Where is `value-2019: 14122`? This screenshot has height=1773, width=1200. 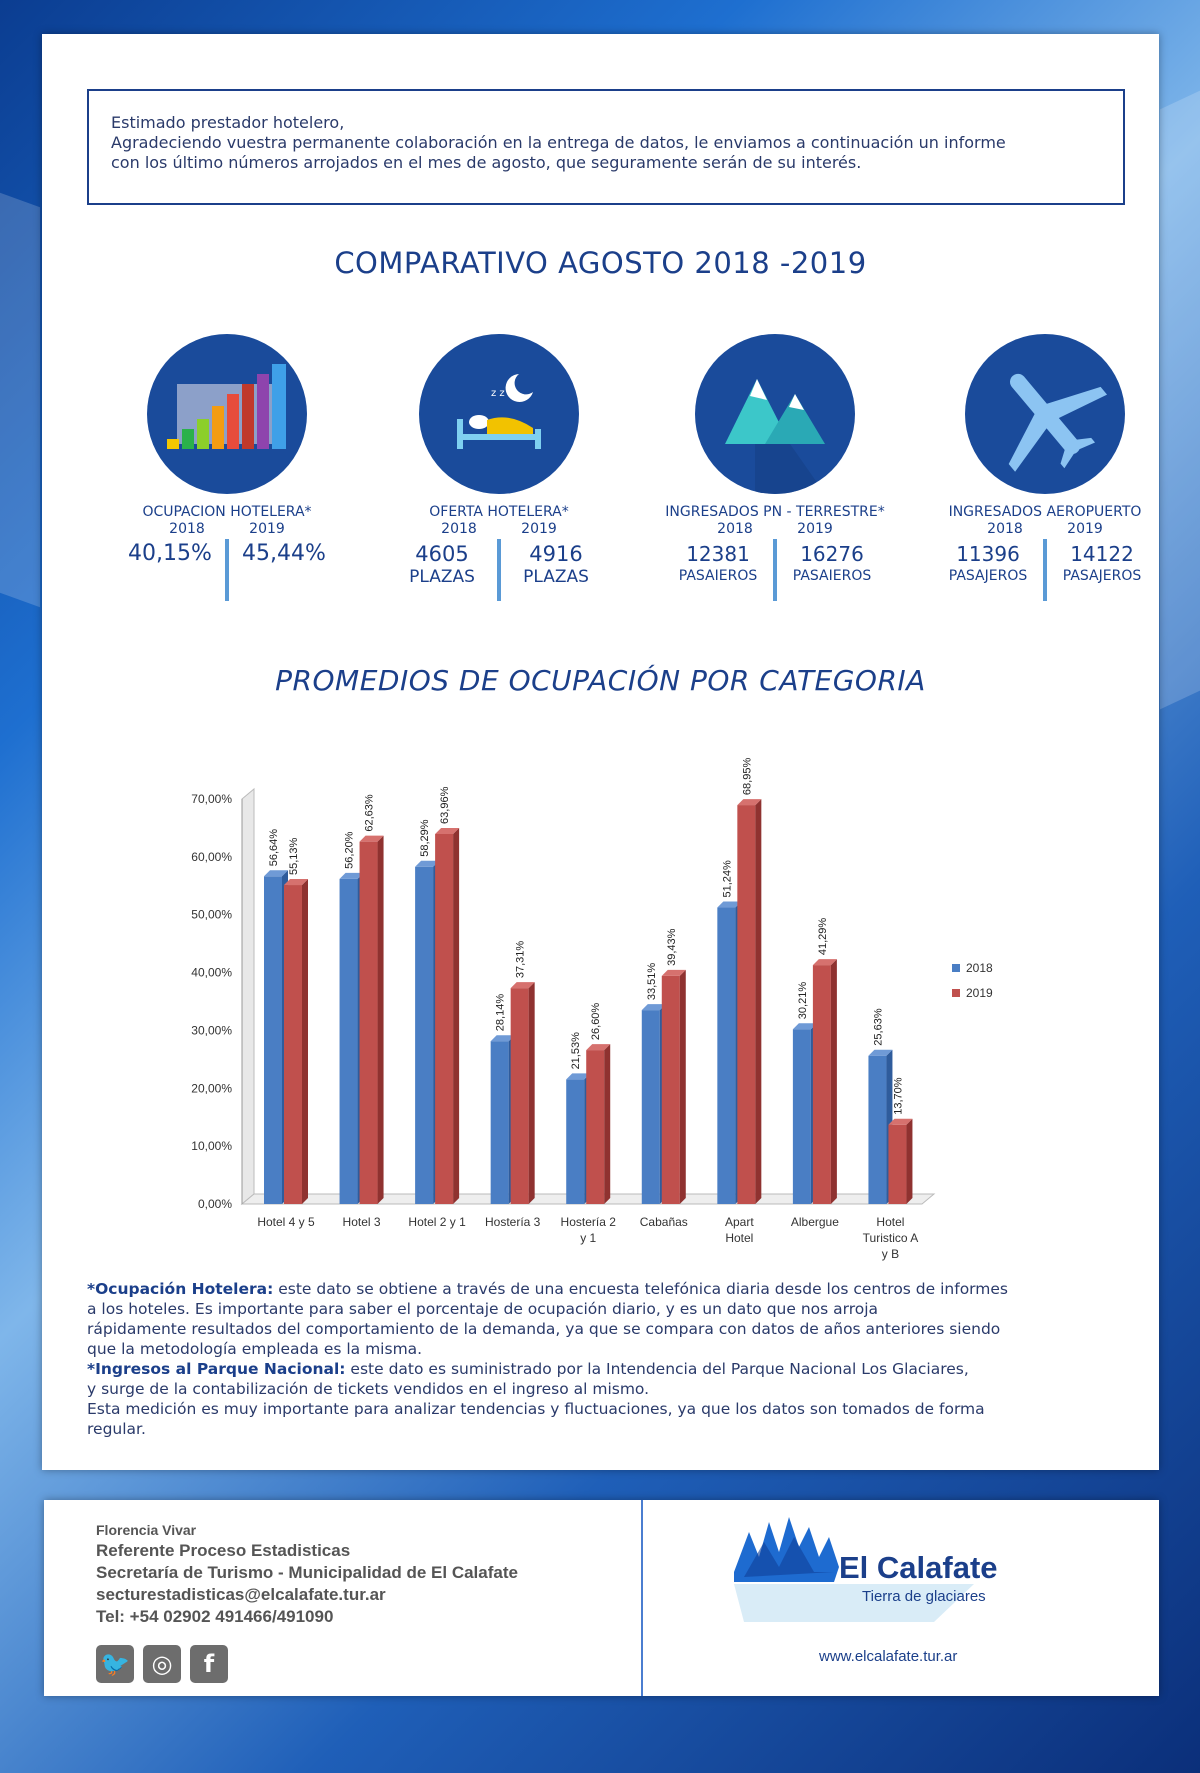 value-2019: 14122 is located at coordinates (1102, 554).